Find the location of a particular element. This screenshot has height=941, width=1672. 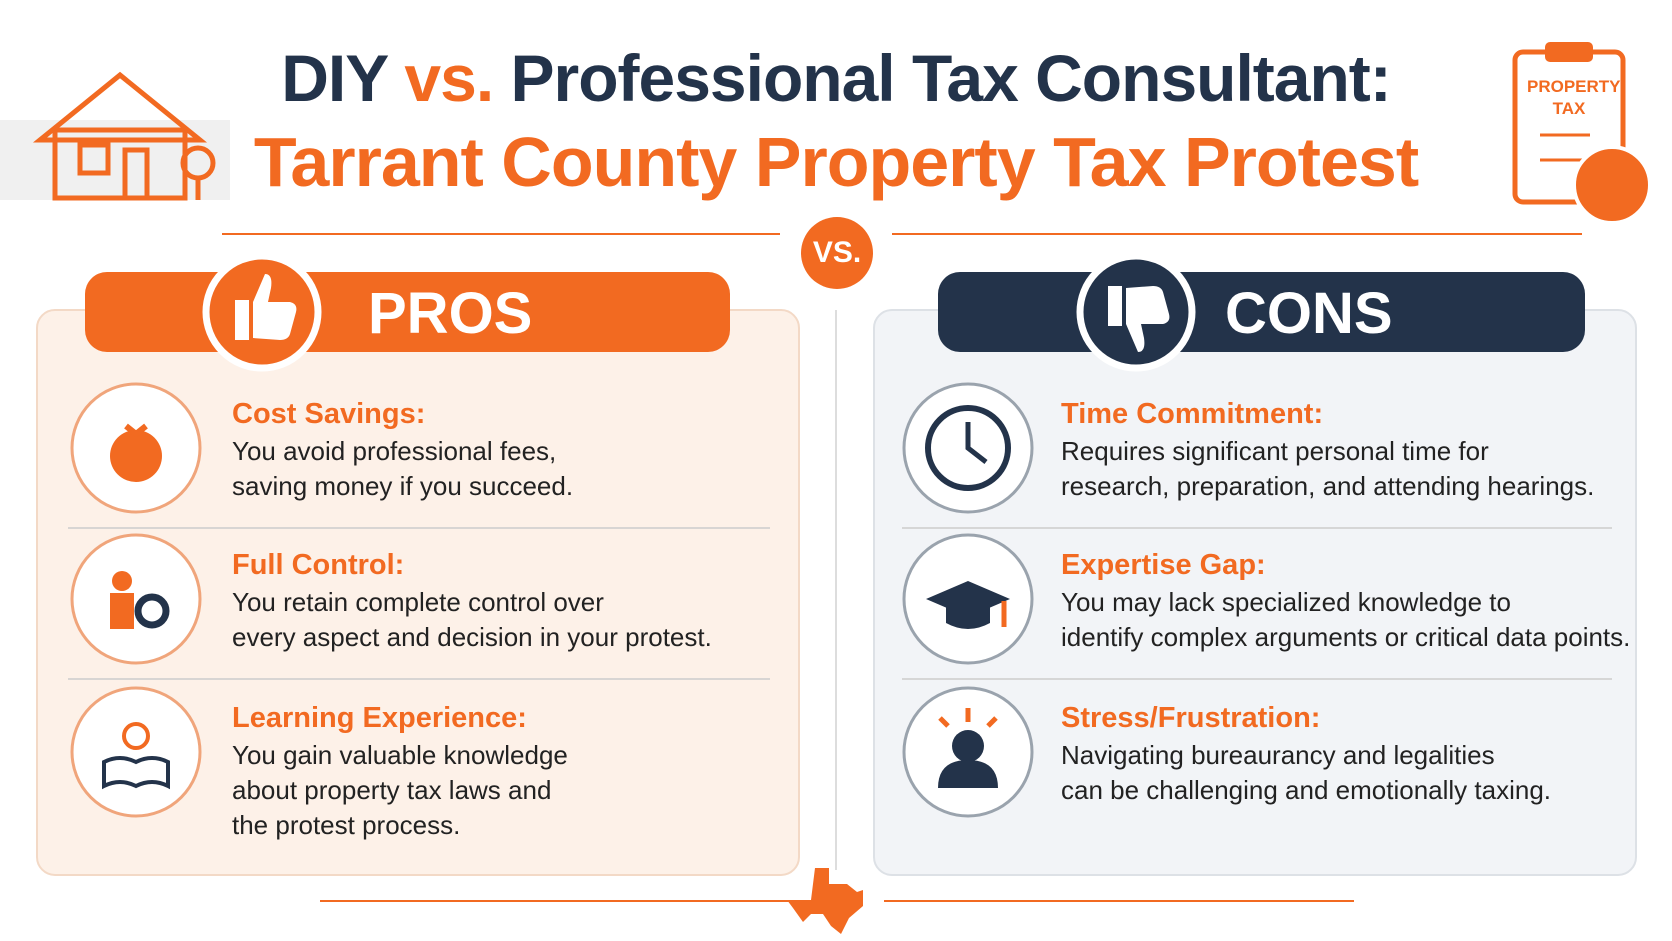

title-start: DIY is located at coordinates (334, 78).